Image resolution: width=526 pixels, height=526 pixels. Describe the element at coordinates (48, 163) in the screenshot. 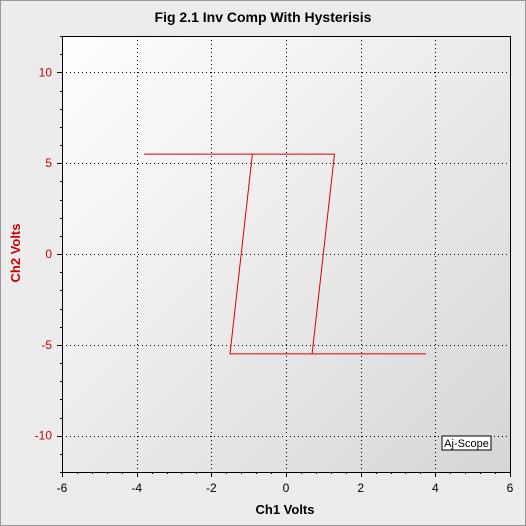

I see `y-tick-label: 5` at that location.